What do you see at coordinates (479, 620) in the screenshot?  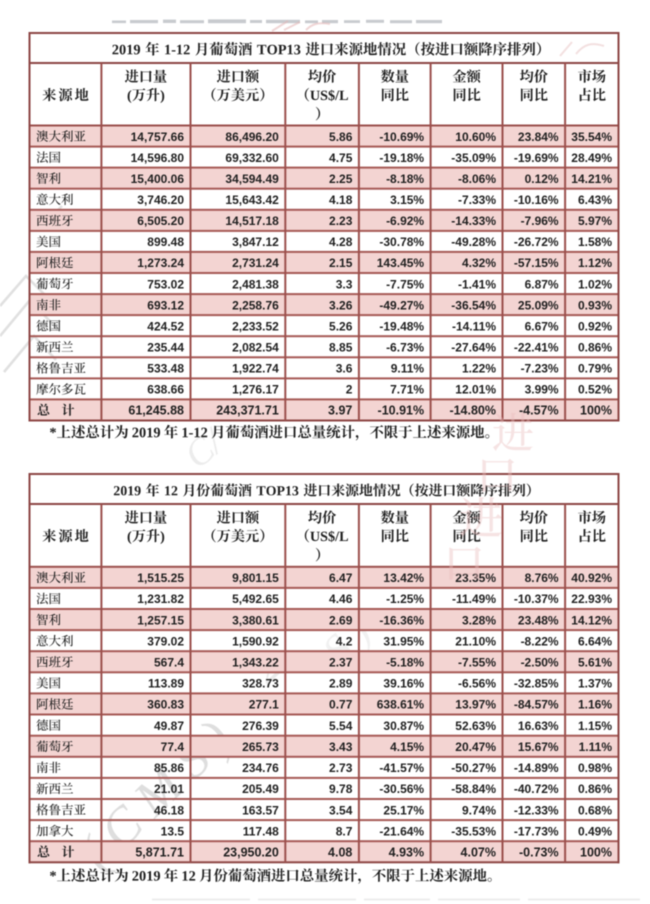 I see `svg-text: 3.28%` at bounding box center [479, 620].